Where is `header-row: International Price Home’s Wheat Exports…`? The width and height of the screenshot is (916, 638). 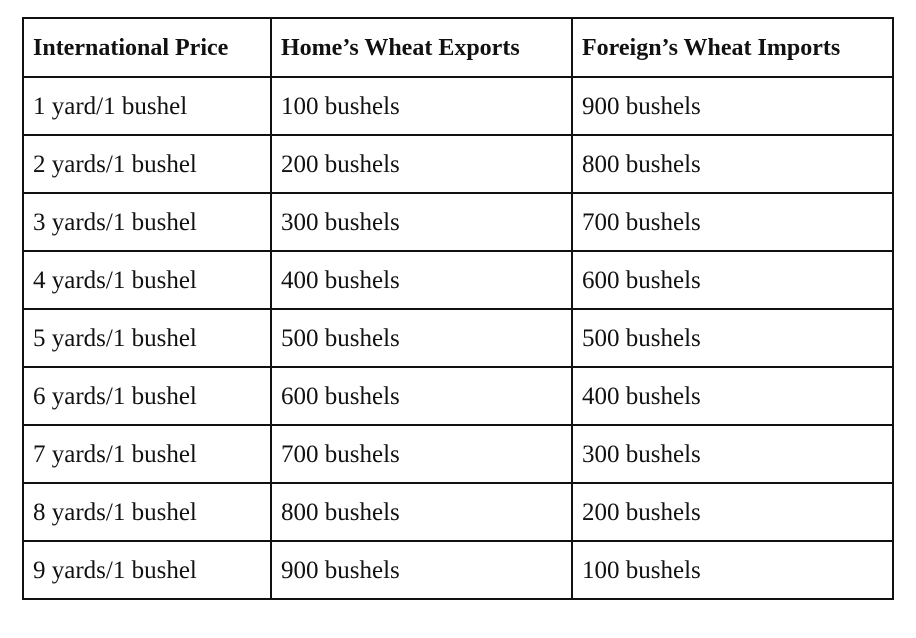 header-row: International Price Home’s Wheat Exports… is located at coordinates (458, 47).